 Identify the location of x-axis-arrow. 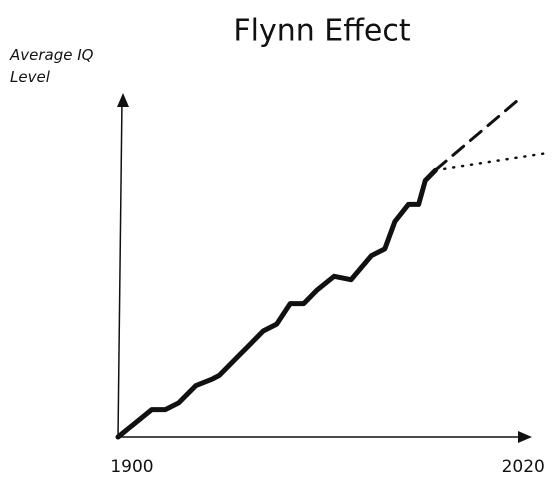
(525, 437).